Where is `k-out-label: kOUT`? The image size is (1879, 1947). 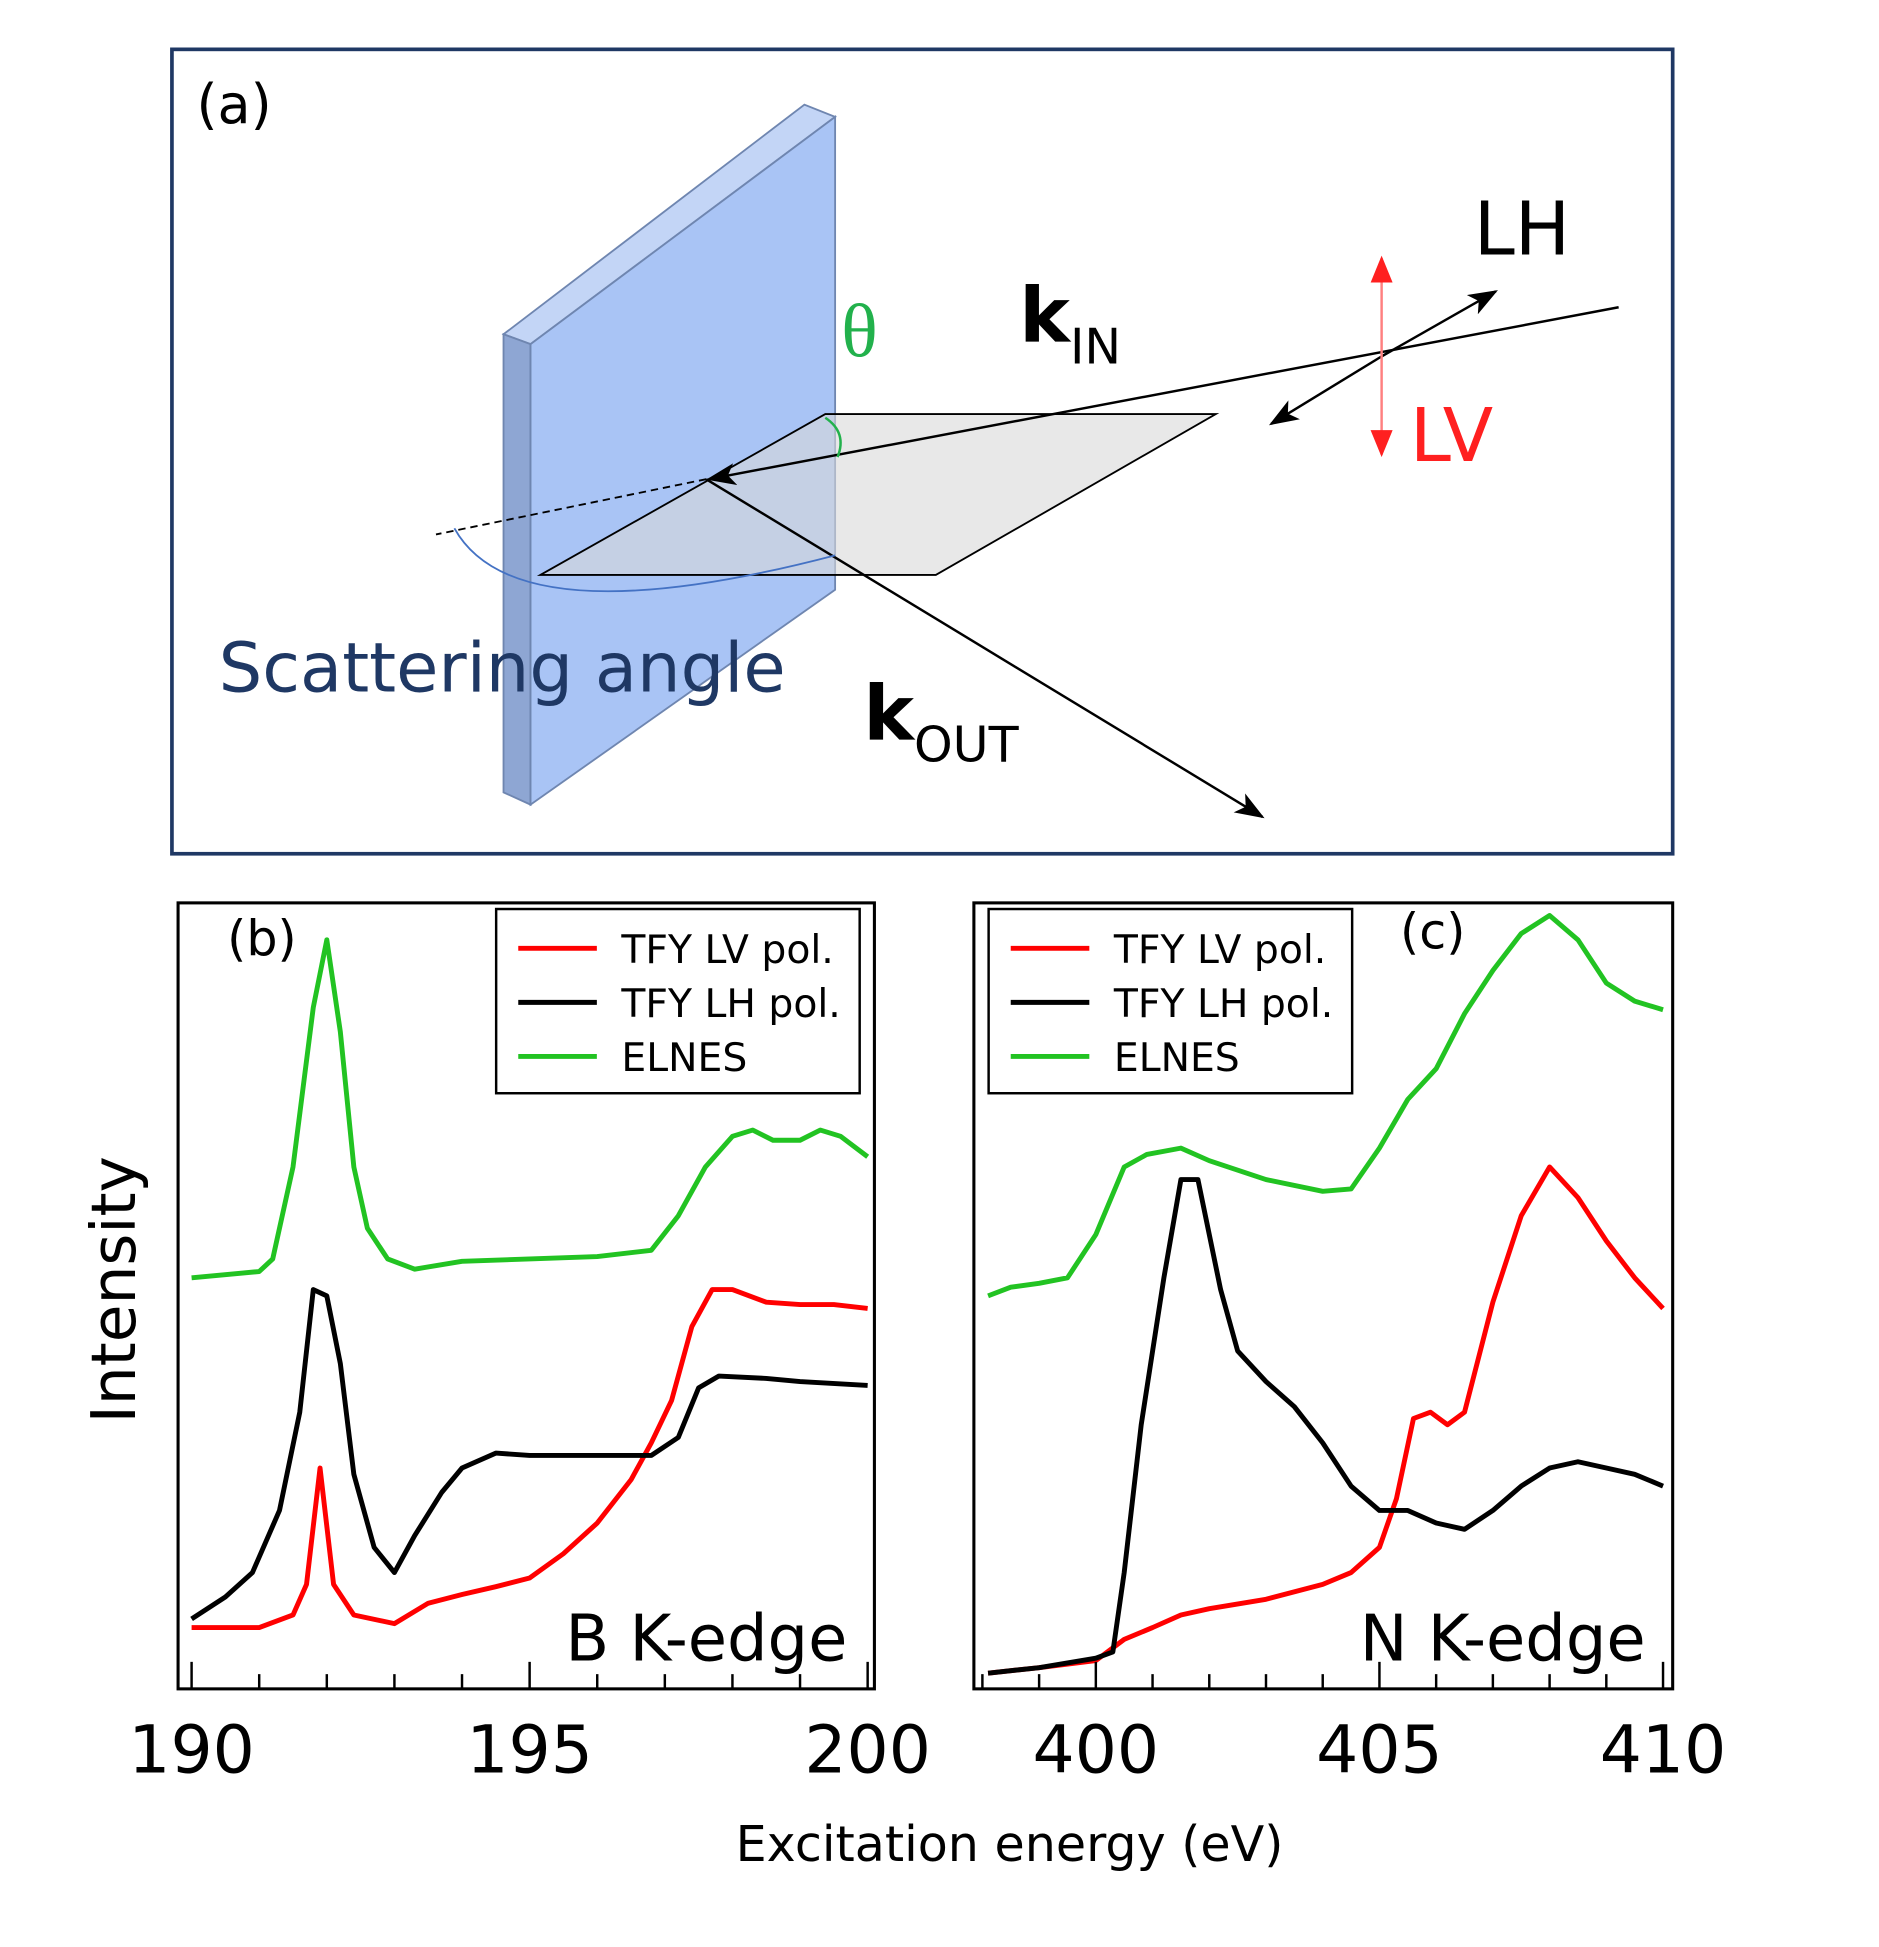
k-out-label: kOUT is located at coordinates (941, 721).